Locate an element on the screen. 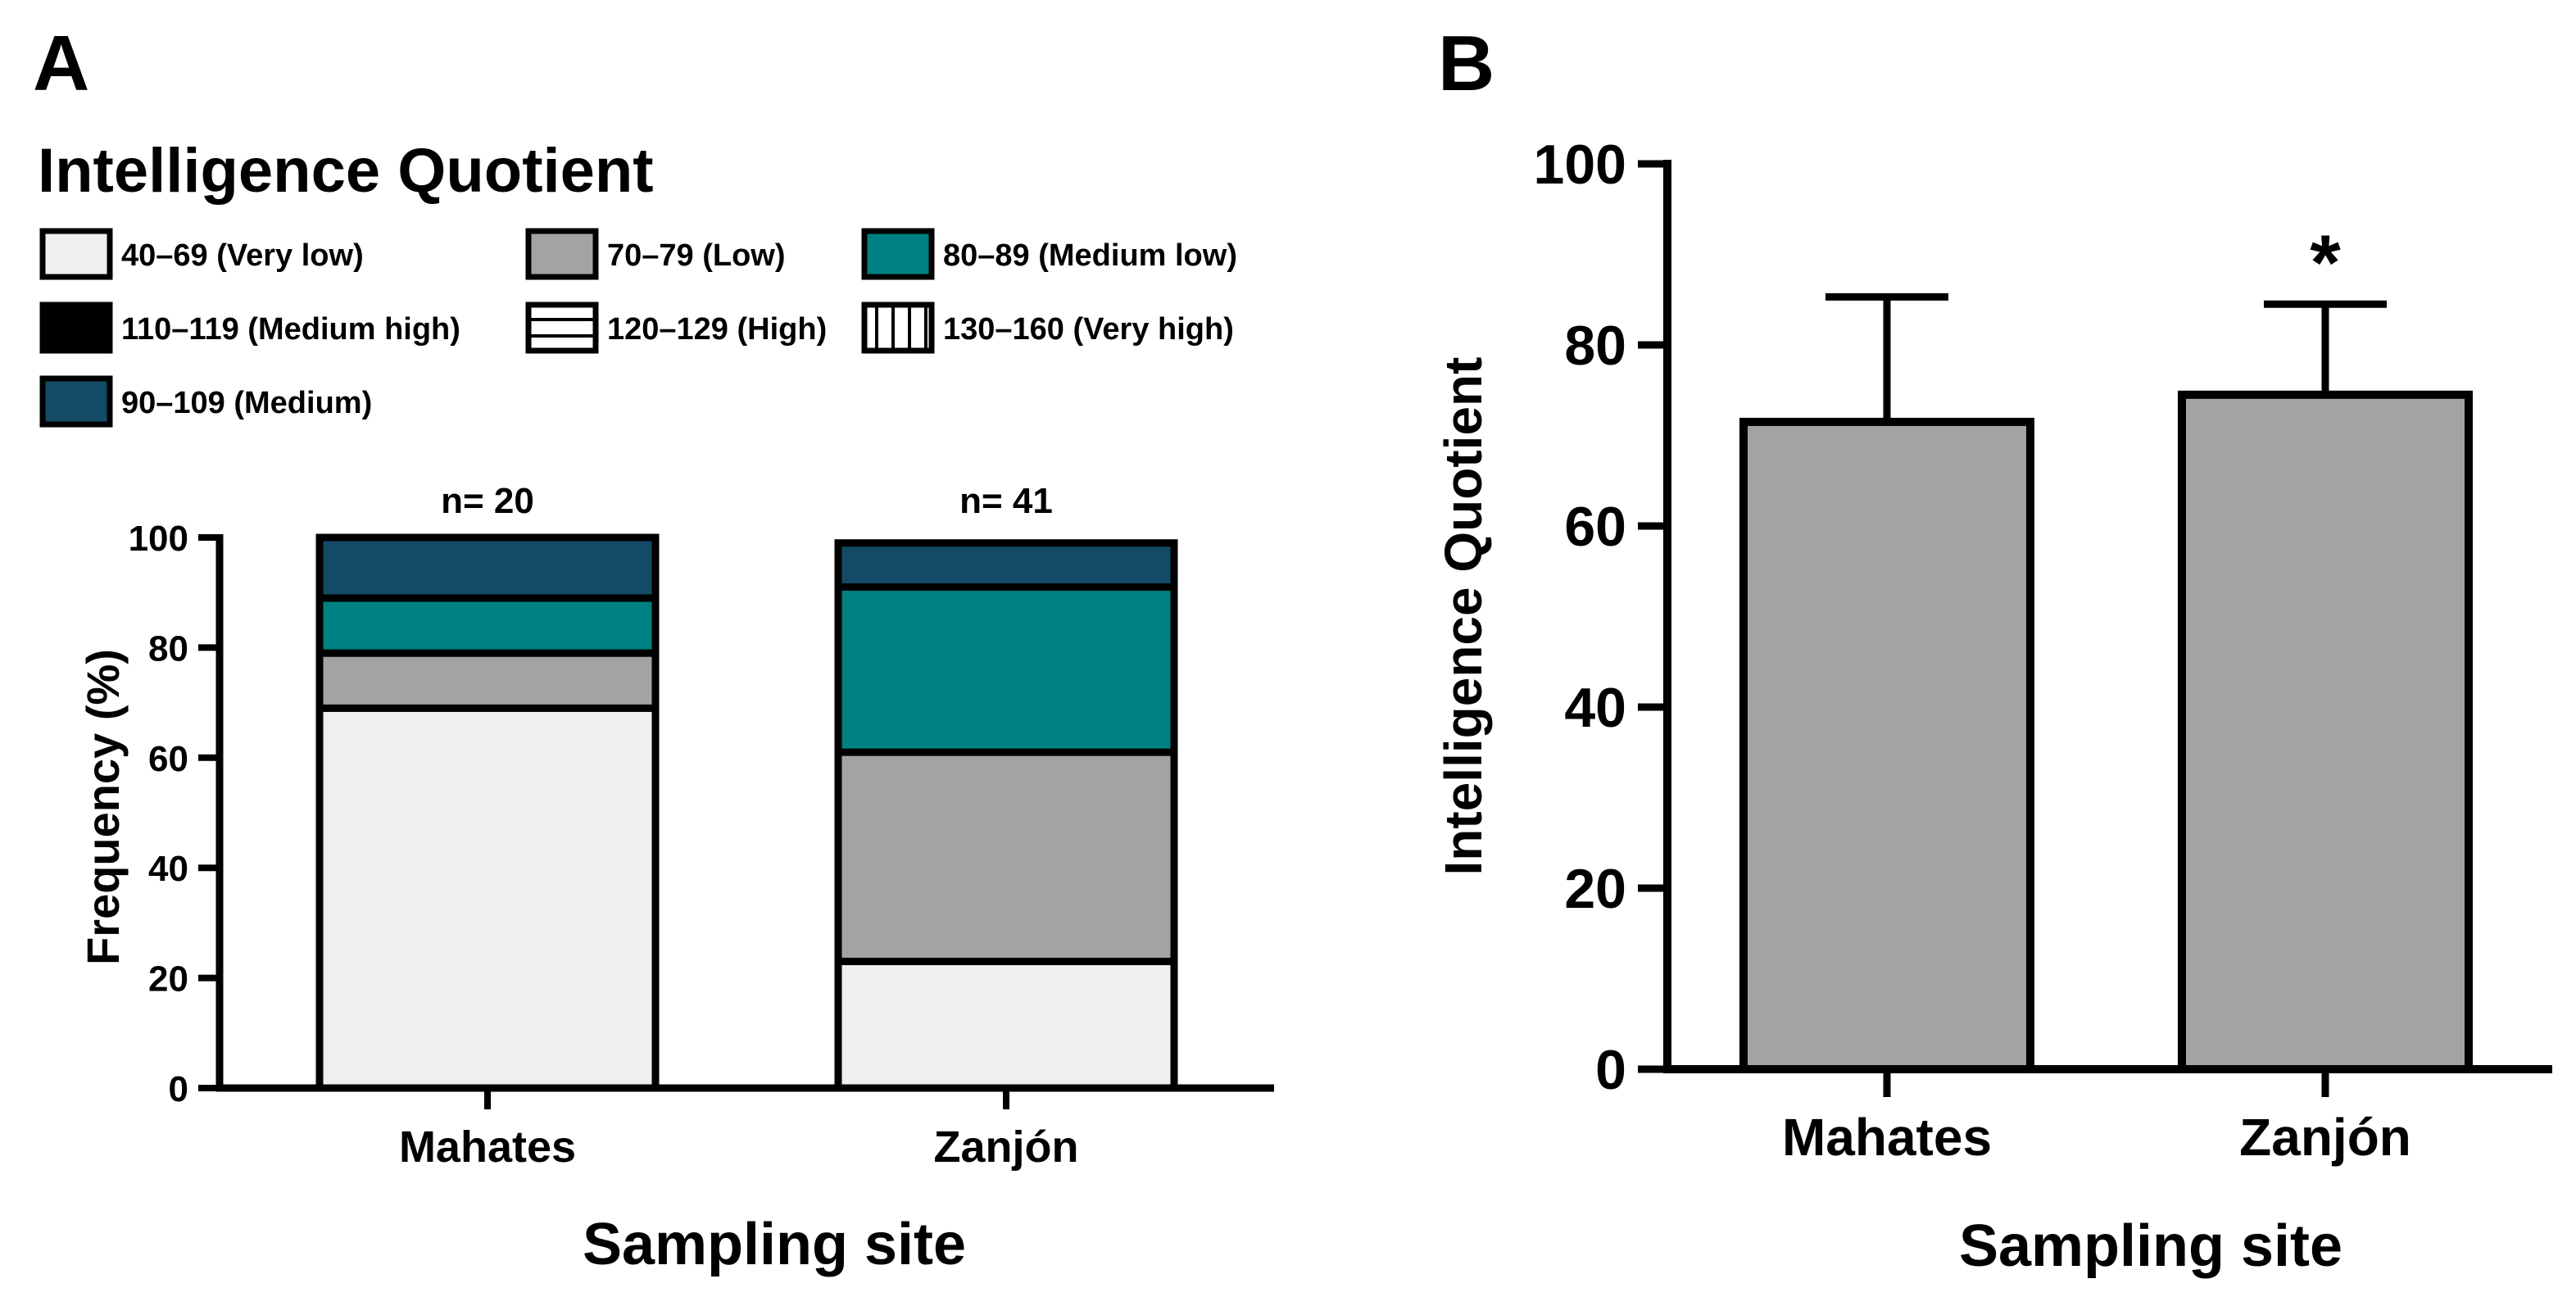 The height and width of the screenshot is (1306, 2576). n-annotation-1: n= 41 is located at coordinates (1006, 501).